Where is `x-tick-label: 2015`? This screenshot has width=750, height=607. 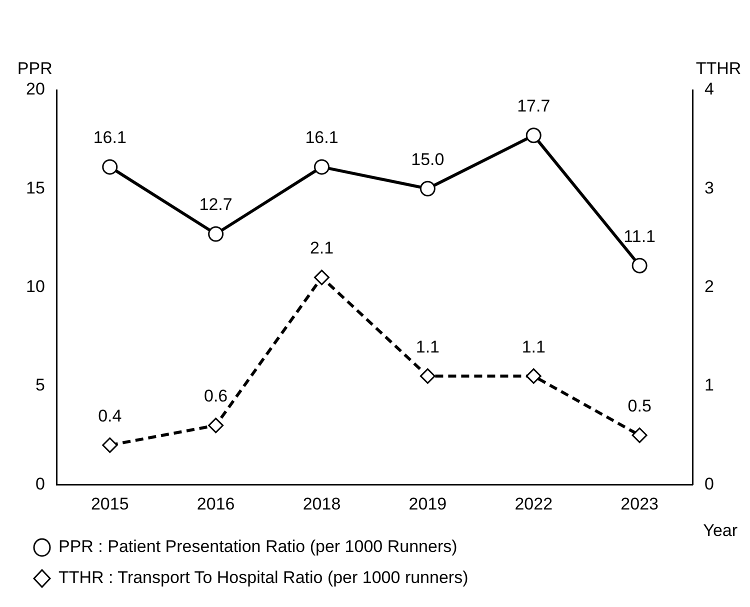
x-tick-label: 2015 is located at coordinates (109, 504).